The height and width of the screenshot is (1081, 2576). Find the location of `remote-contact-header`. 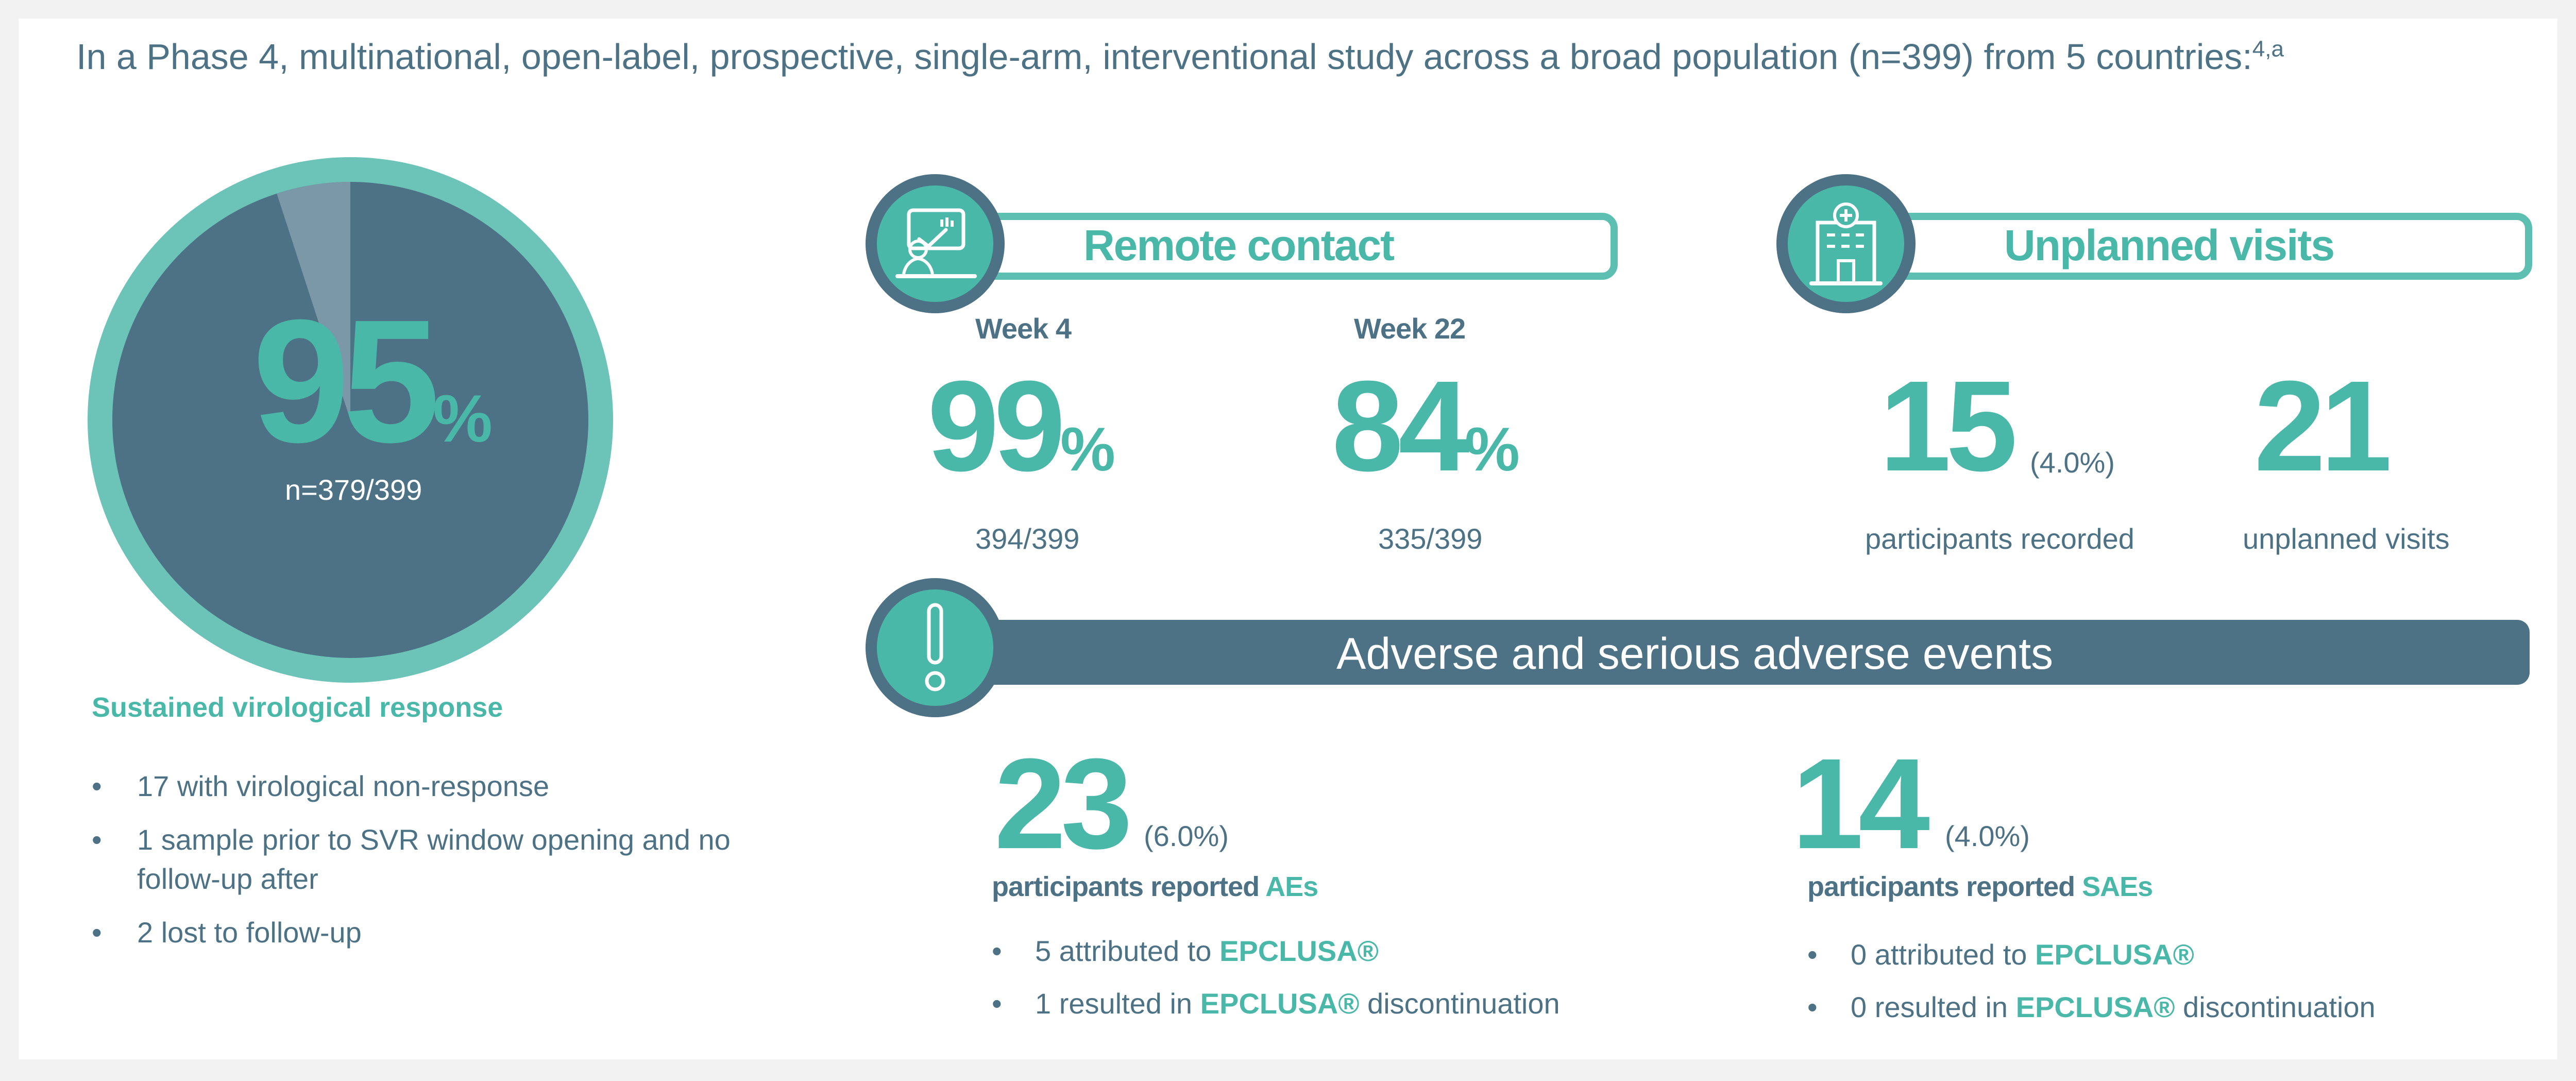

remote-contact-header is located at coordinates (1293, 246).